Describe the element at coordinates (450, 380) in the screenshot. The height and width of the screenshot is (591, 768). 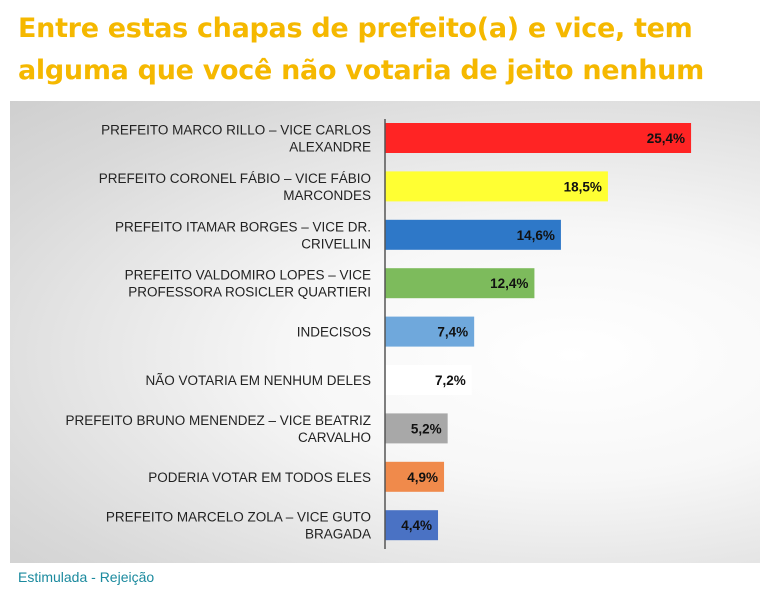
I see `data-label: 7,2%` at that location.